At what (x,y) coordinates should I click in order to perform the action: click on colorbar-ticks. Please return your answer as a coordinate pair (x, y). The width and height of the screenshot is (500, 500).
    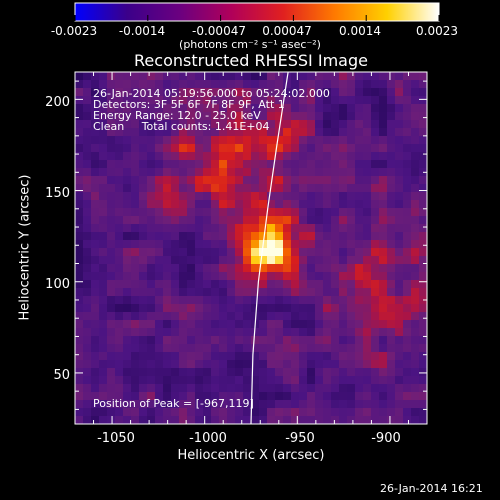
    Looking at the image, I should click on (257, 18).